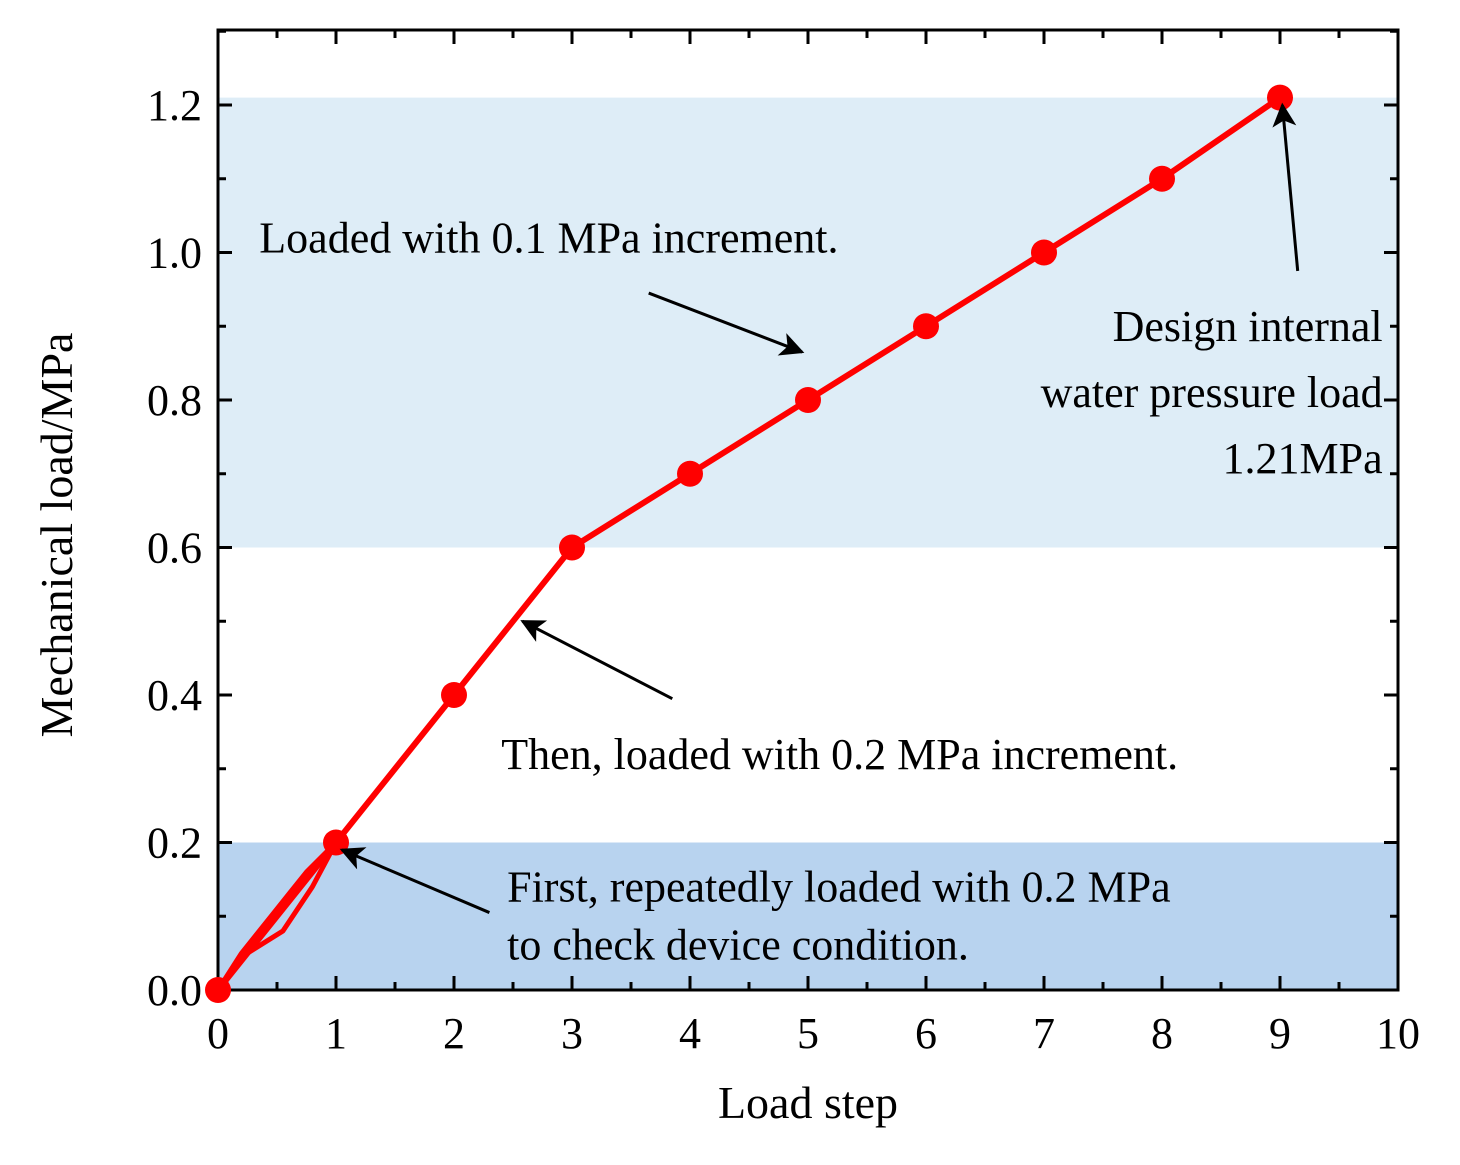  I want to click on y-tick-label: 0.8, so click(174, 400).